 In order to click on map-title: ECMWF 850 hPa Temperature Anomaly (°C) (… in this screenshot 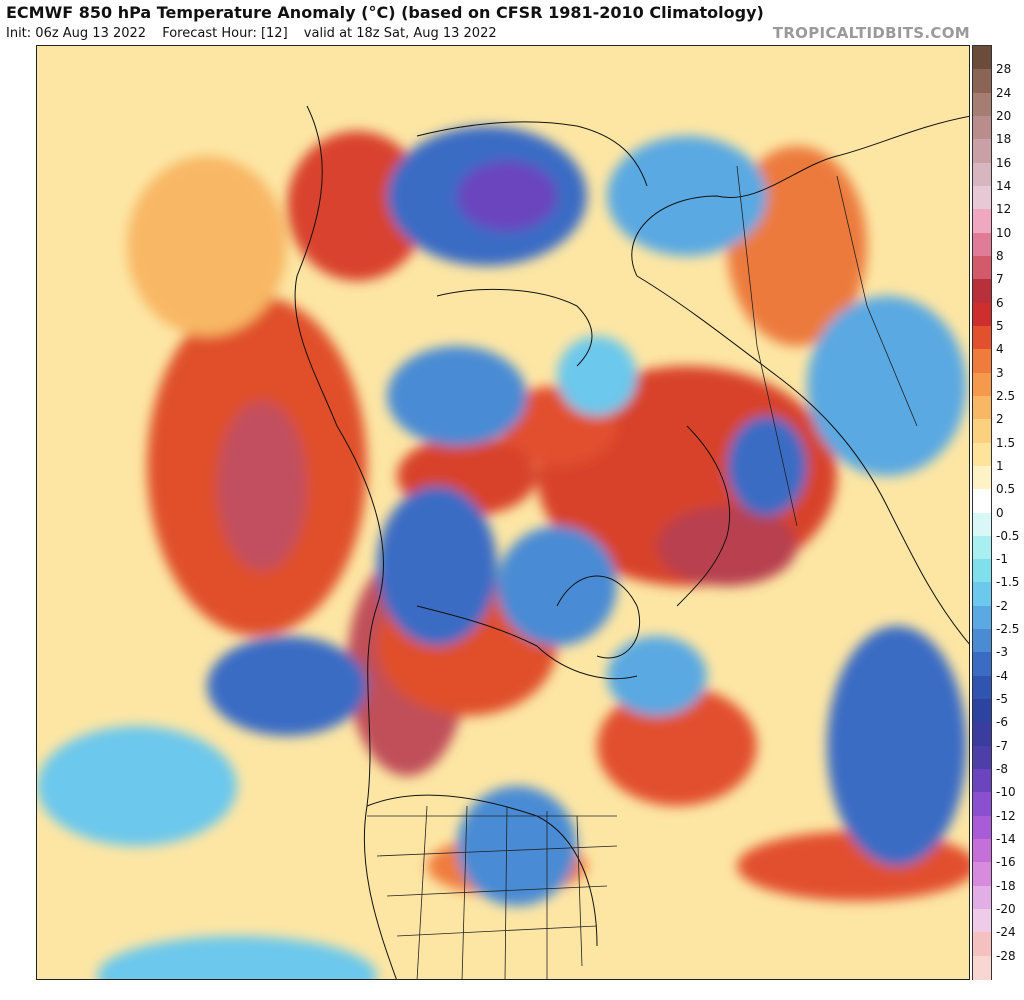, I will do `click(385, 12)`.